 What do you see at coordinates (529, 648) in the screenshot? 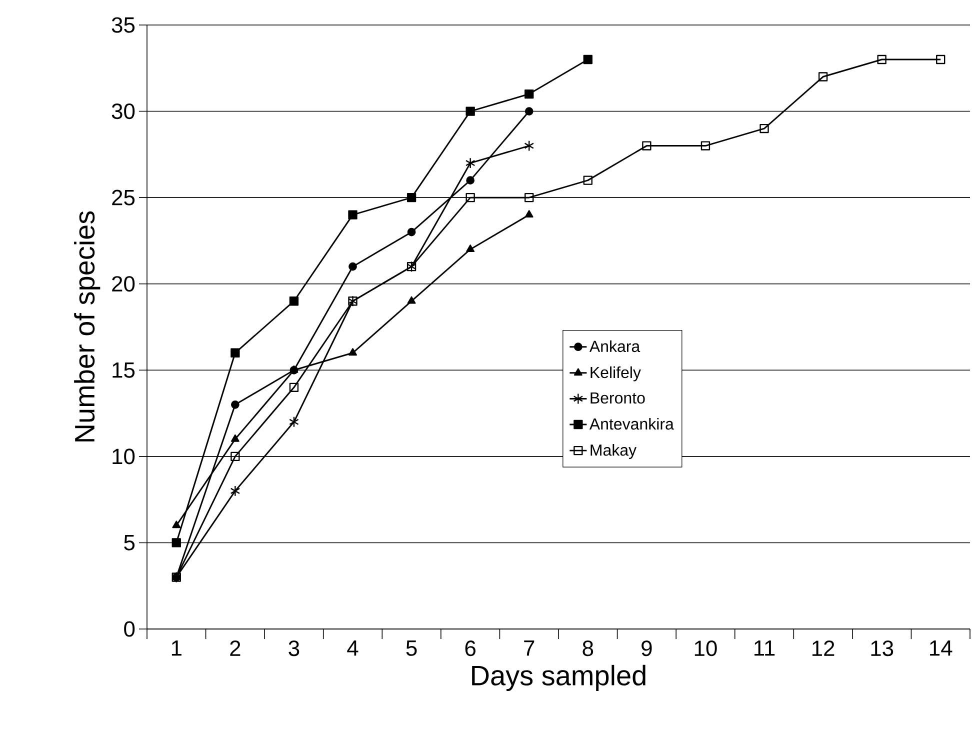
I see `x-tick-label: 7` at bounding box center [529, 648].